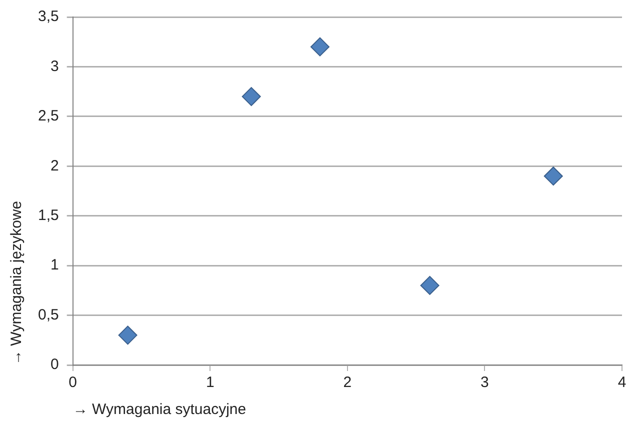  Describe the element at coordinates (484, 383) in the screenshot. I see `x-tick-label: 3` at that location.